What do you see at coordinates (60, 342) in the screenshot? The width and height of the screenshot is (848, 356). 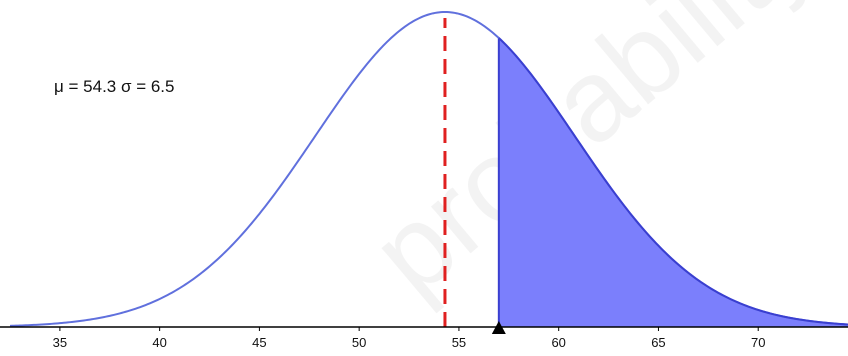 I see `x-tick-label: 35` at bounding box center [60, 342].